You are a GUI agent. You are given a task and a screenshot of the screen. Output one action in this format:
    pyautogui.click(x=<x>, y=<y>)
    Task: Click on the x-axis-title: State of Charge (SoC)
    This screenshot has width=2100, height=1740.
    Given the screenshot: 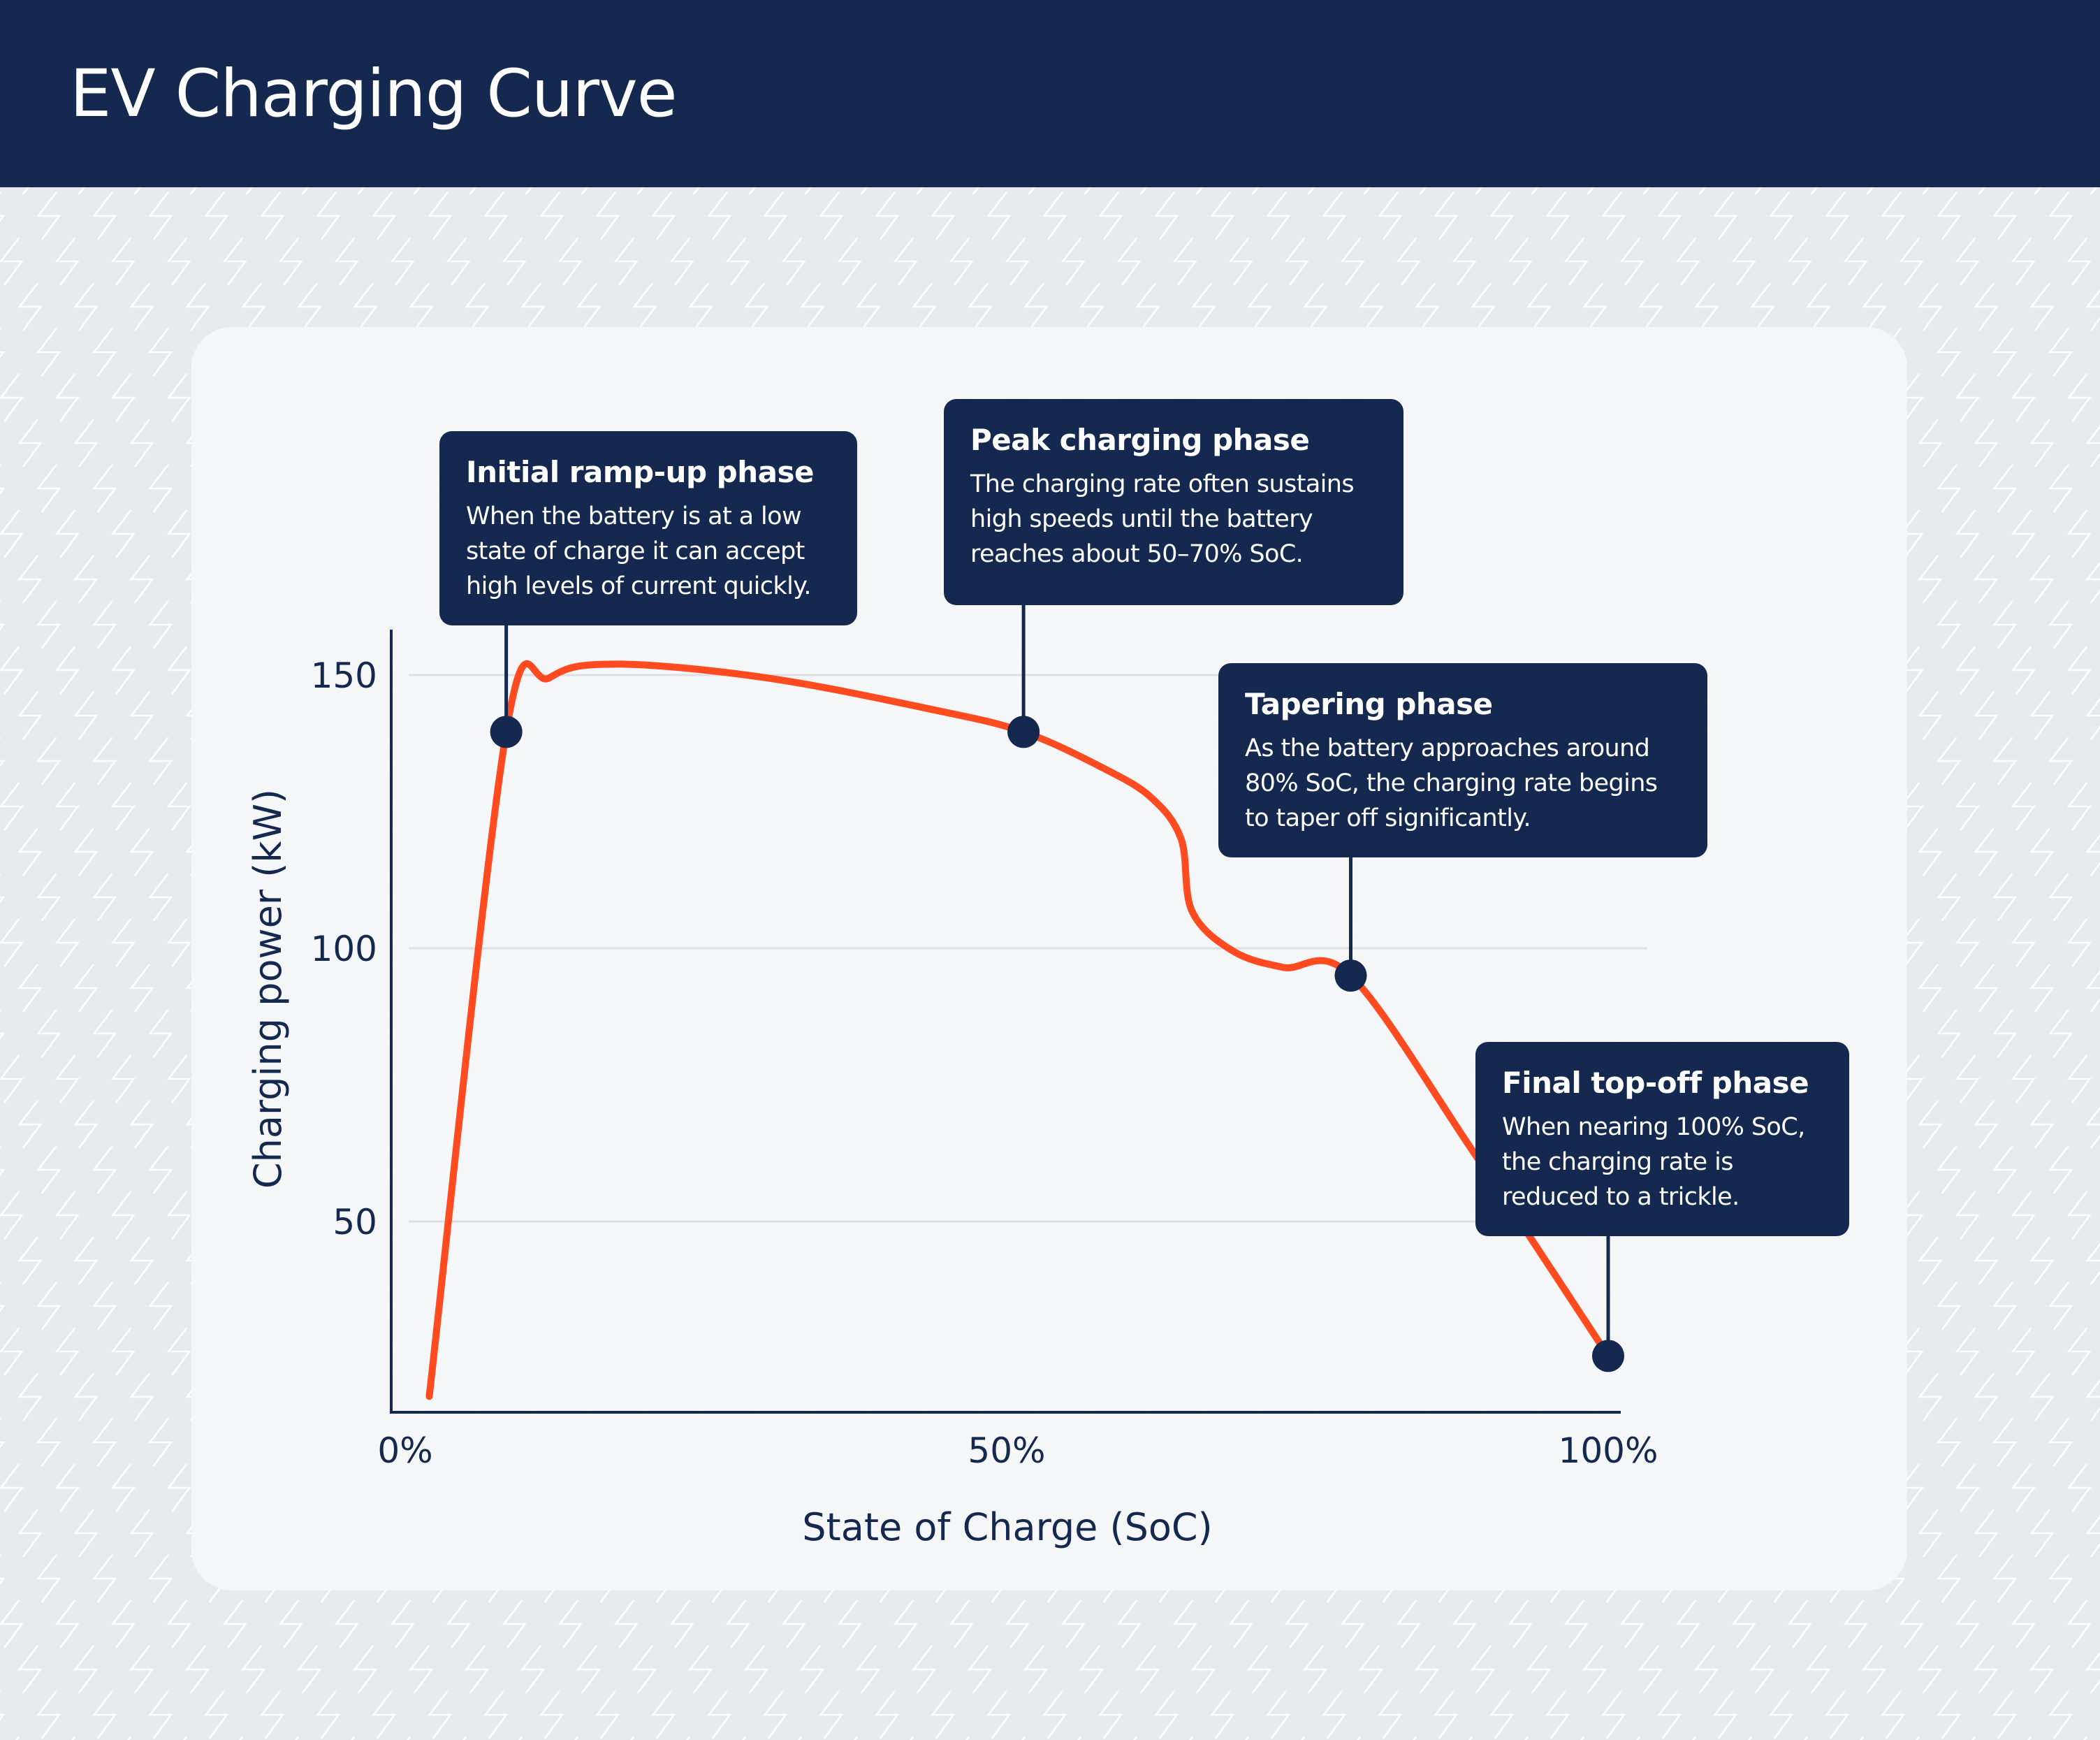 What is the action you would take?
    pyautogui.click(x=1007, y=1527)
    